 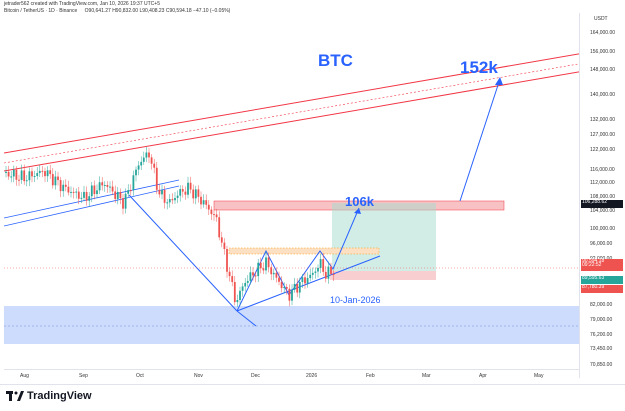 I want to click on price-axis-label: 100,000.00, so click(x=603, y=229).